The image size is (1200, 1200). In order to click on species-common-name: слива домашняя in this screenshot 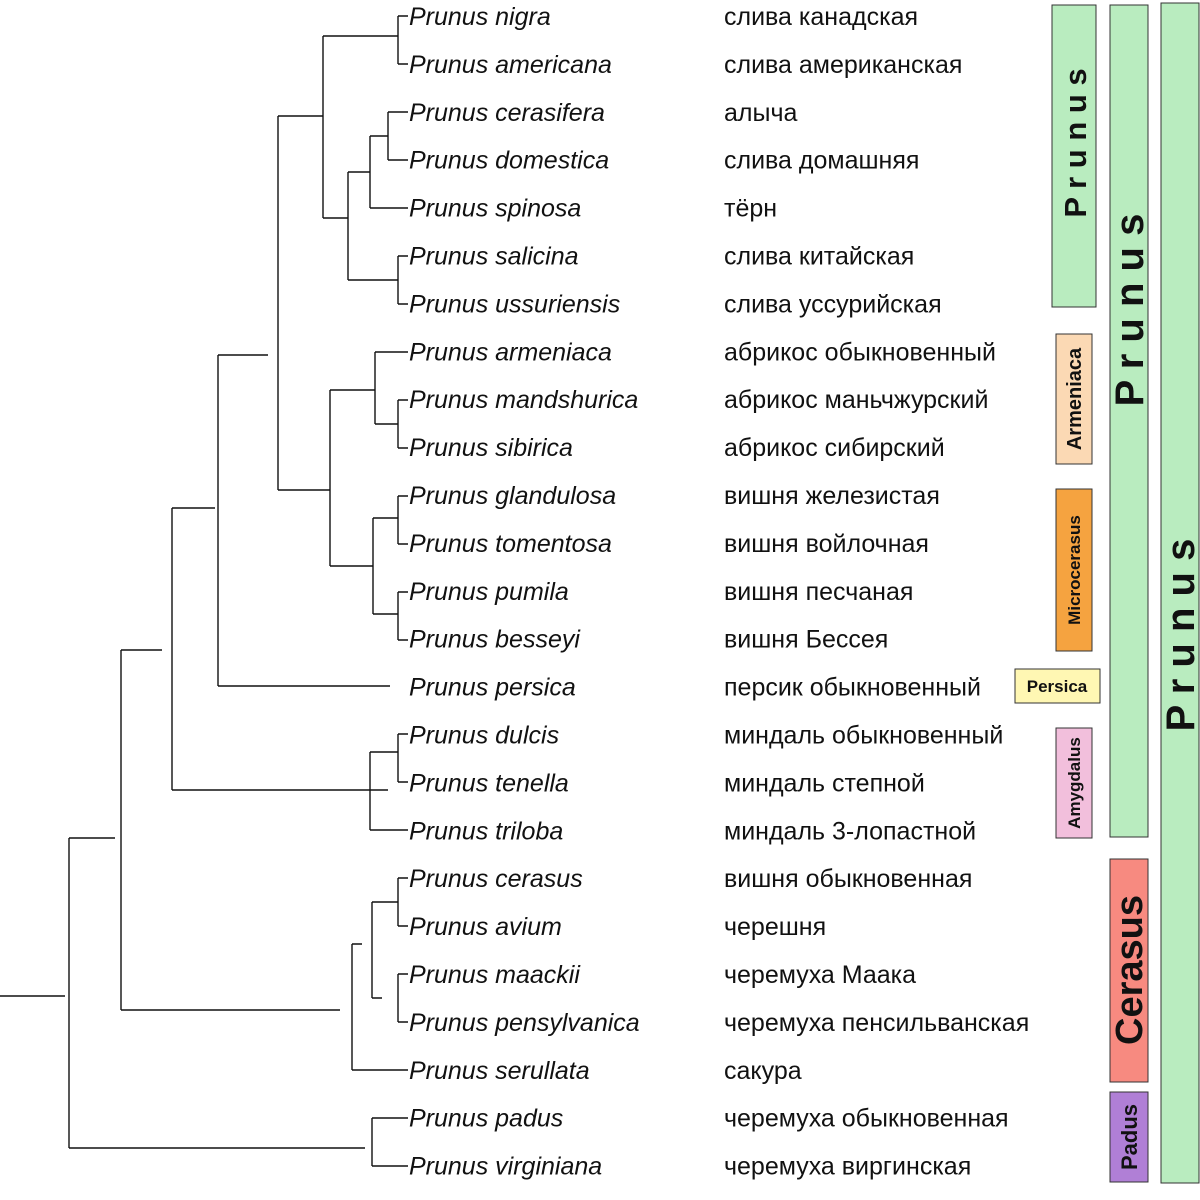, I will do `click(821, 161)`.